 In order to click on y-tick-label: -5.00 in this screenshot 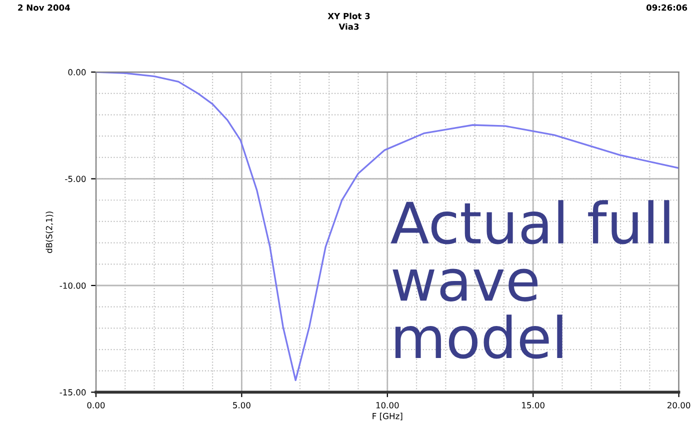, I will do `click(75, 179)`.